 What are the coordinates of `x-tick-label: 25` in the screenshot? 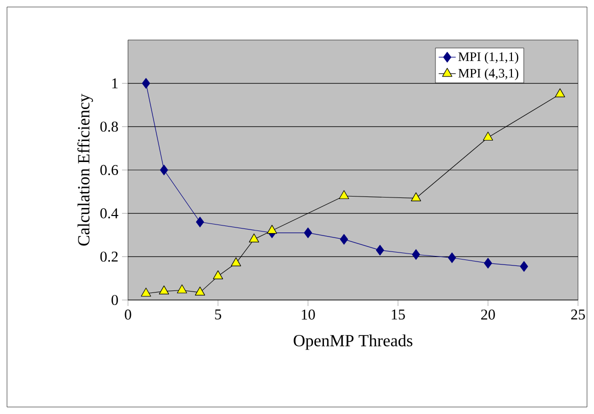 It's located at (578, 315).